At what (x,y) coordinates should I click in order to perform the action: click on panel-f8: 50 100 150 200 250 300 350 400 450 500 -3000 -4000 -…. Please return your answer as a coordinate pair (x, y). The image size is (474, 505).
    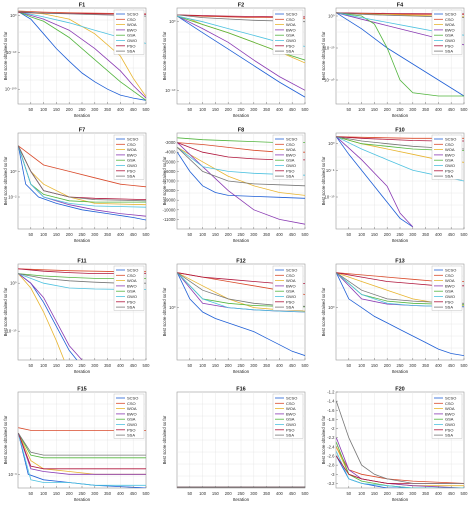
    Looking at the image, I should click on (235, 186).